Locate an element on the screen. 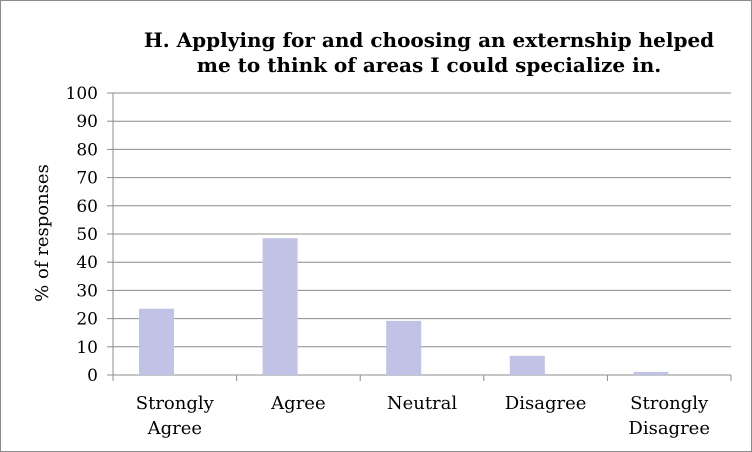  y-tick-label: 20 is located at coordinates (87, 320).